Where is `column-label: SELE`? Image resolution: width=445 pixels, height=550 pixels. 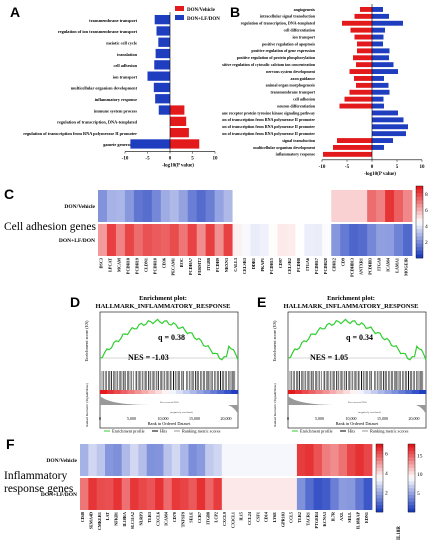 column-label: SELE is located at coordinates (191, 517).